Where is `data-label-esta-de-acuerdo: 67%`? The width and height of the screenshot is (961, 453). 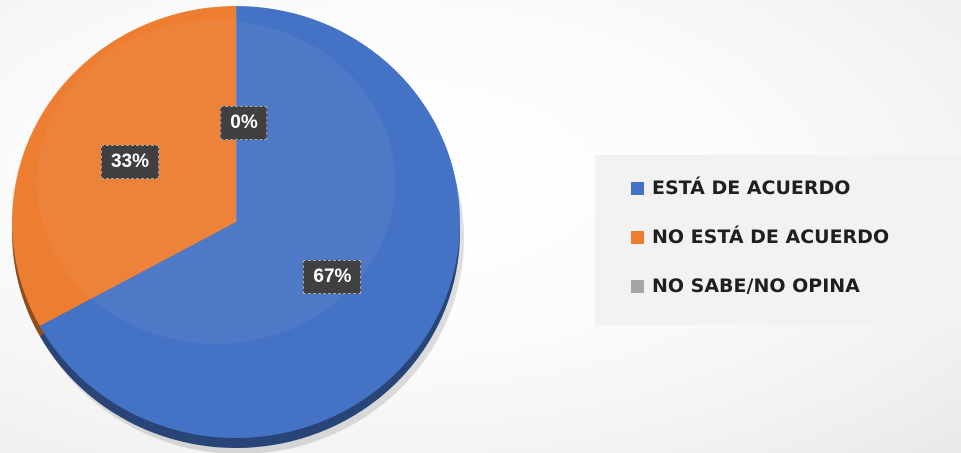
data-label-esta-de-acuerdo: 67% is located at coordinates (332, 276).